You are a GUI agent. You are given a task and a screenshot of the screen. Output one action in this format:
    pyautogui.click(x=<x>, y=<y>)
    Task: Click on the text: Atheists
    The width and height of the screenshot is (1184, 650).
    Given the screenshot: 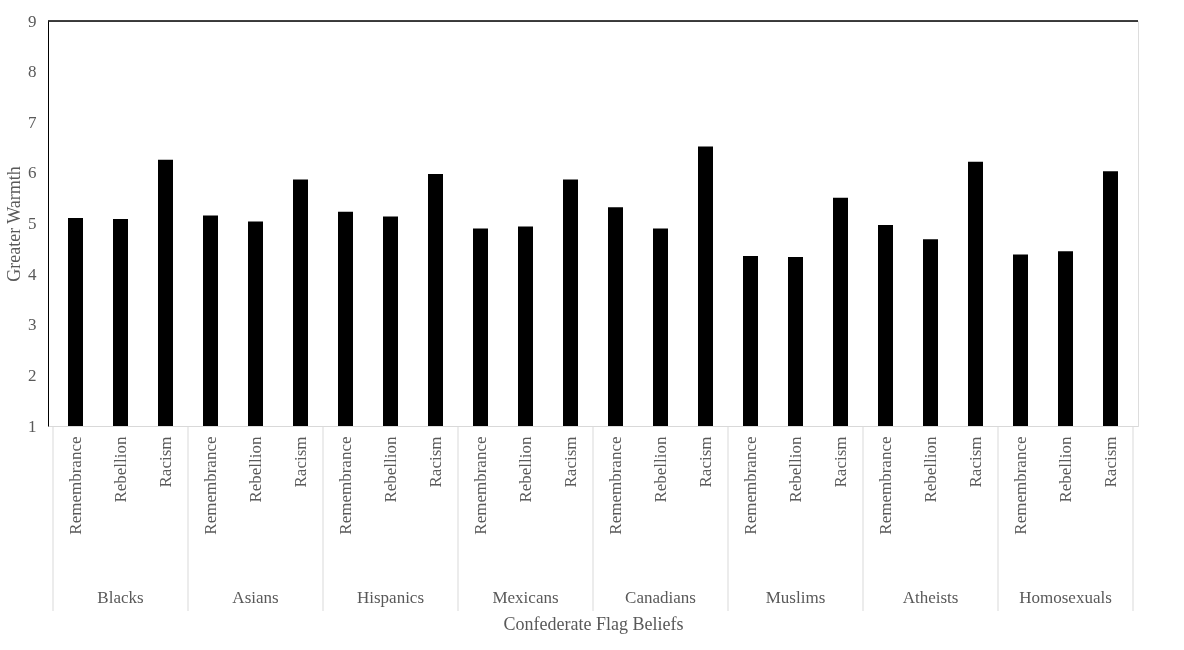 What is the action you would take?
    pyautogui.click(x=930, y=597)
    